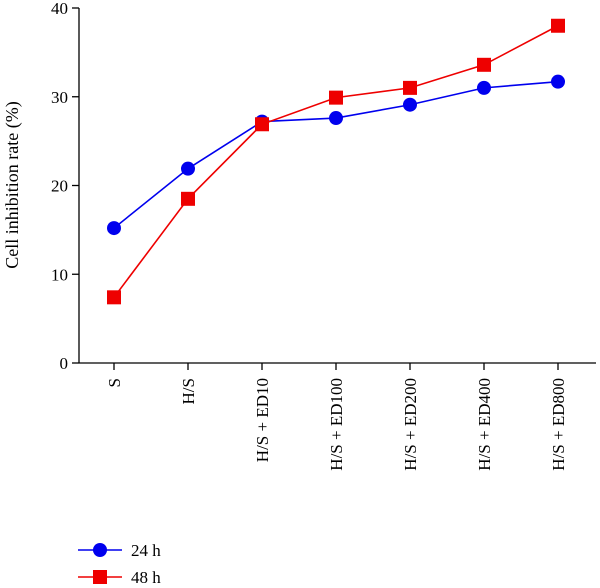 Image resolution: width=600 pixels, height=588 pixels. Describe the element at coordinates (336, 424) in the screenshot. I see `x-tick-label: H/S + ED100` at that location.